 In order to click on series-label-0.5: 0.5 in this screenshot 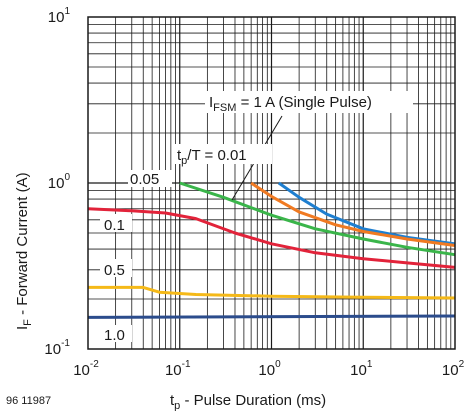, I will do `click(114, 270)`.